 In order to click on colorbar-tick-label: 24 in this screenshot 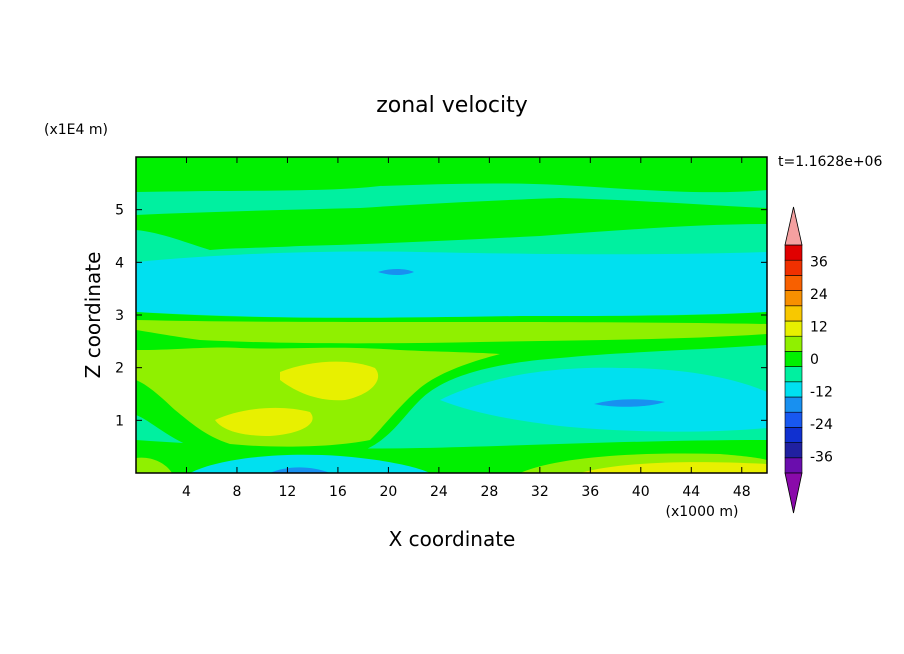, I will do `click(819, 295)`.